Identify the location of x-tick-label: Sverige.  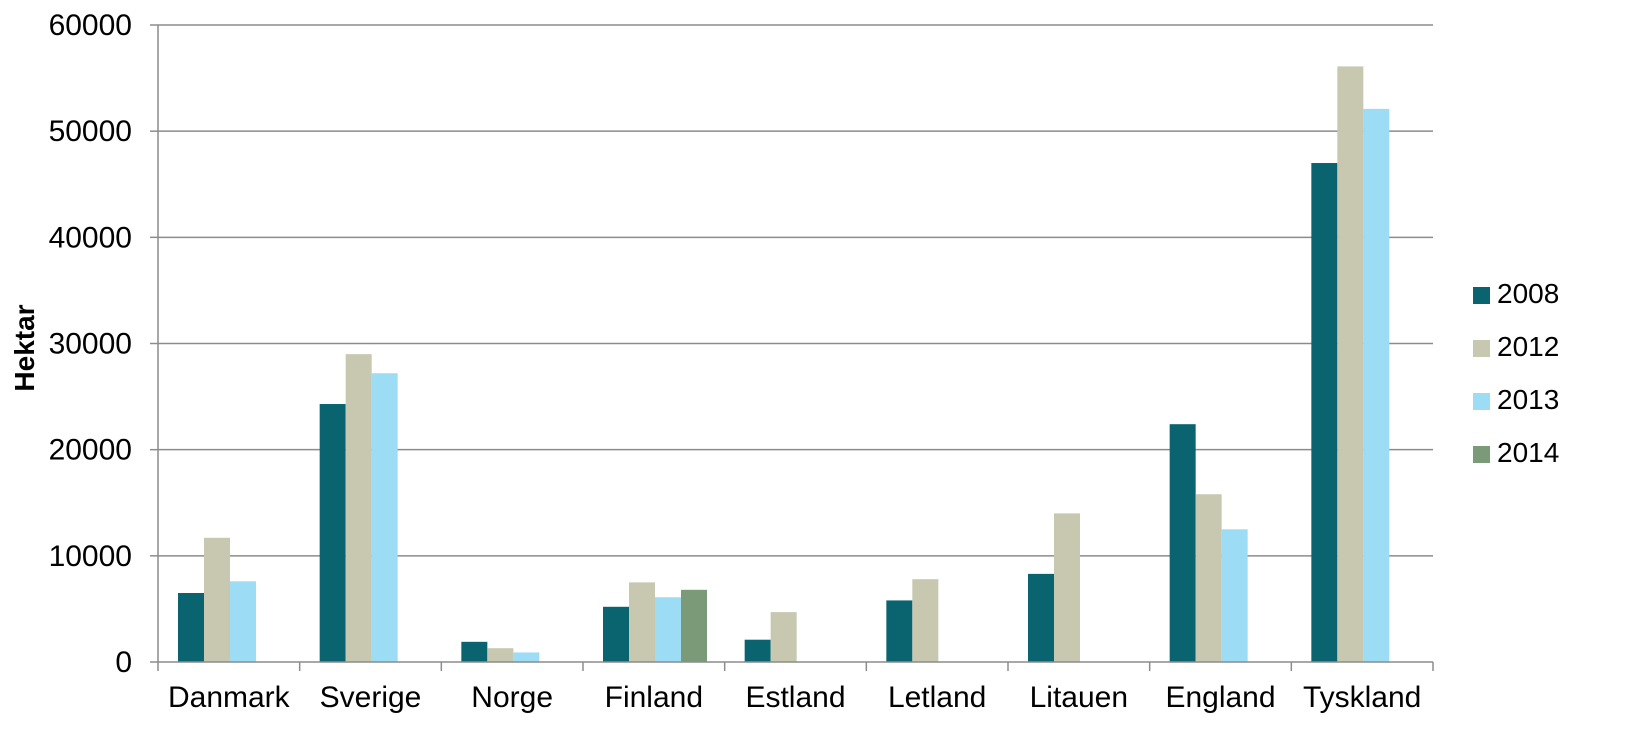
(371, 697).